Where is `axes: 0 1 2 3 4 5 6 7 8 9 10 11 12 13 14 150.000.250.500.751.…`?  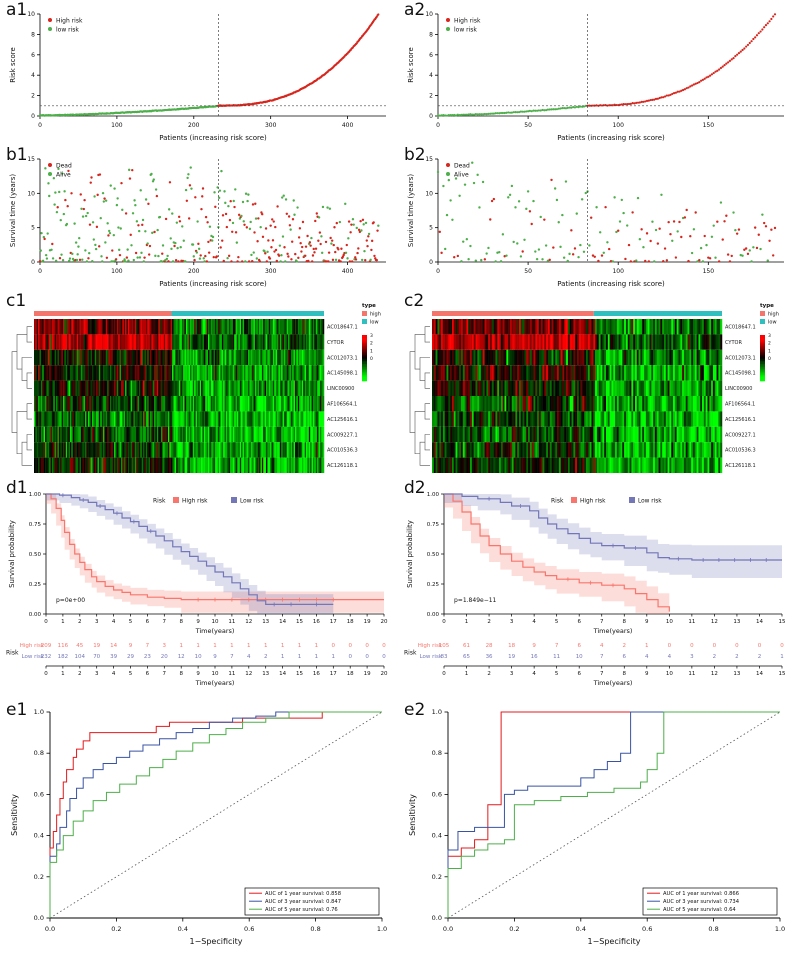
axes: 0 1 2 3 4 5 6 7 8 9 10 11 12 13 14 150.000.250.500.751.… is located at coordinates (596, 563).